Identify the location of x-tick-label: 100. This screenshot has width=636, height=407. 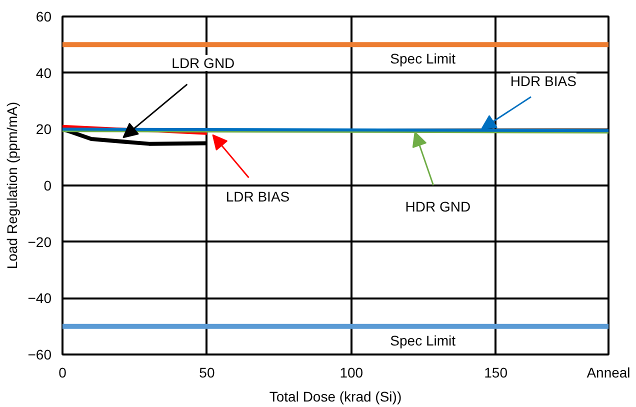
(352, 372).